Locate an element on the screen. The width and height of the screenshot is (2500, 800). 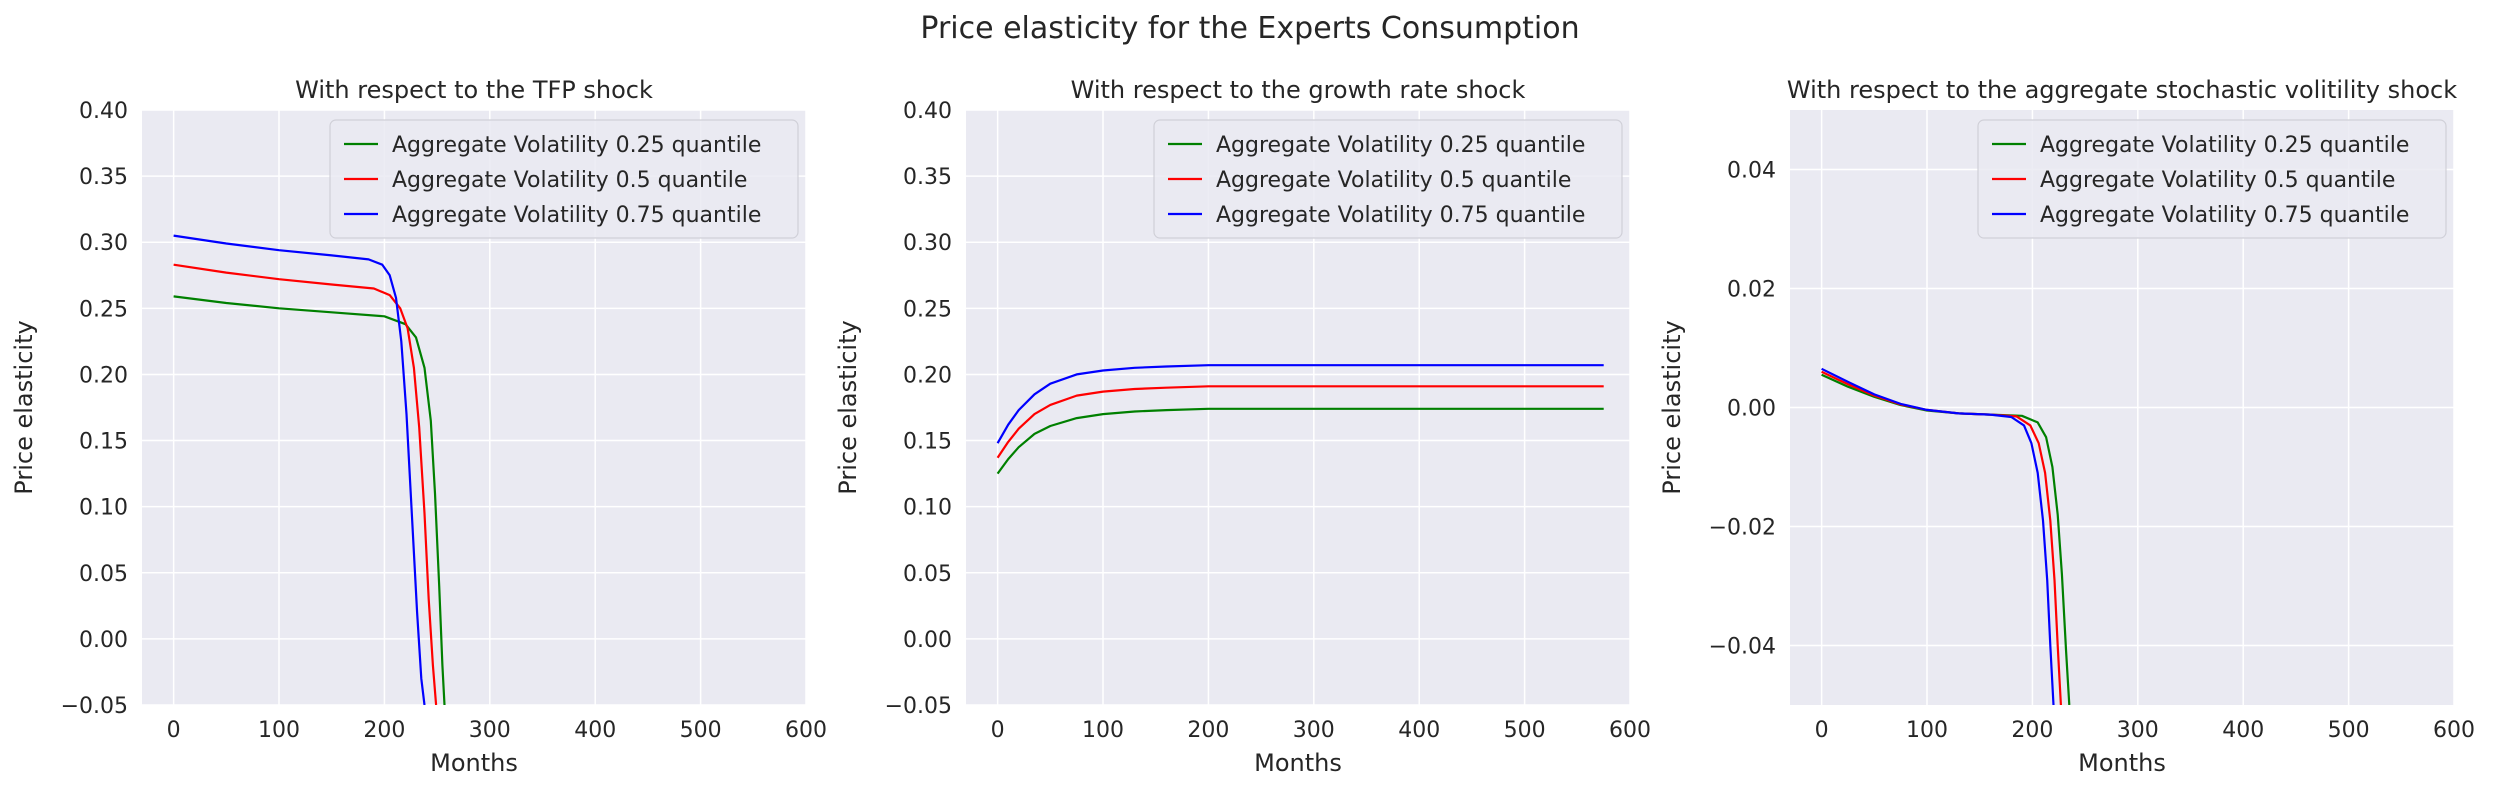
y-tick-label: 0.02 is located at coordinates (1751, 290).